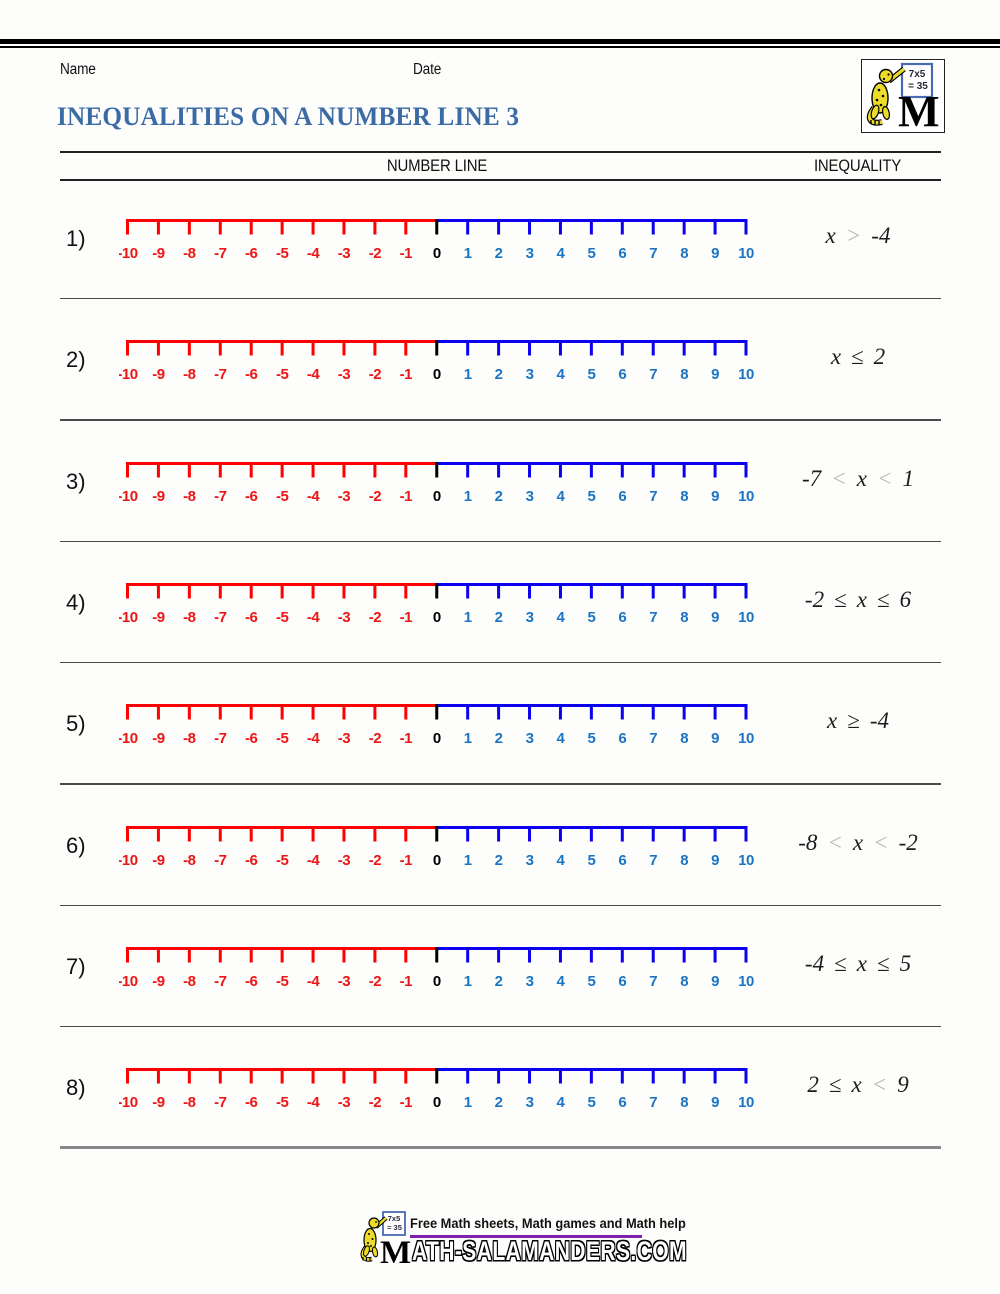  I want to click on logo-board-text-2: = 35, so click(918, 86).